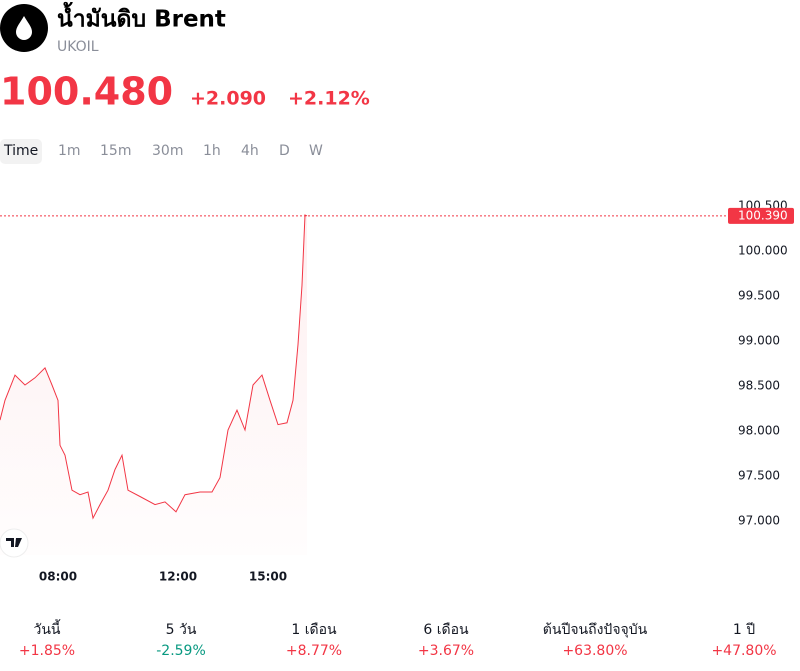  I want to click on time-tab: 15m, so click(115, 151).